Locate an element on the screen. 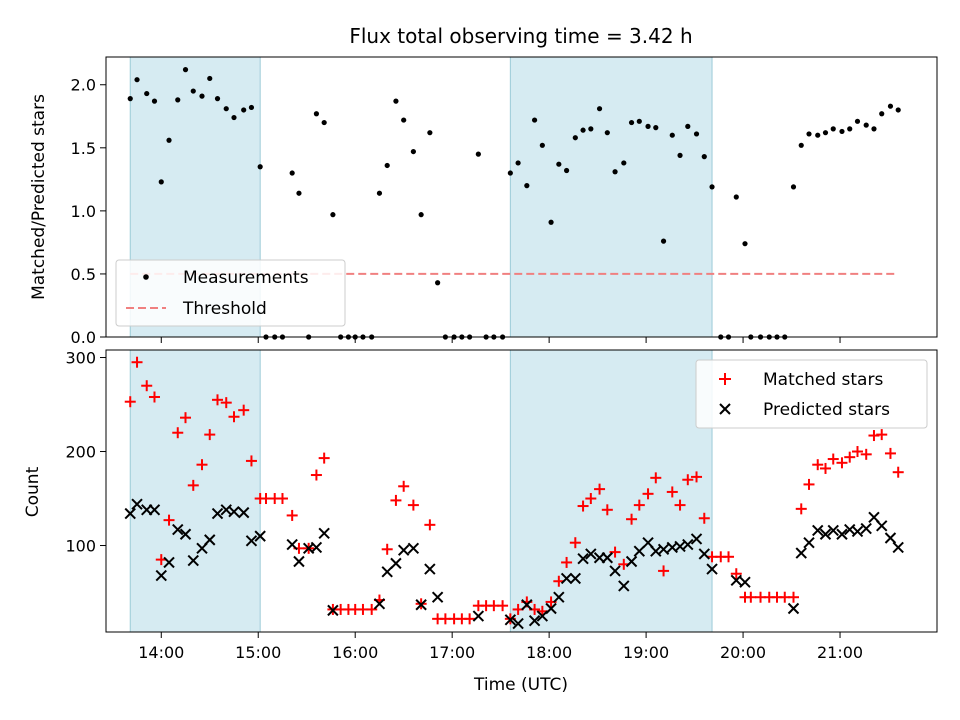  x-axis-label: Time (UTC) is located at coordinates (520, 685).